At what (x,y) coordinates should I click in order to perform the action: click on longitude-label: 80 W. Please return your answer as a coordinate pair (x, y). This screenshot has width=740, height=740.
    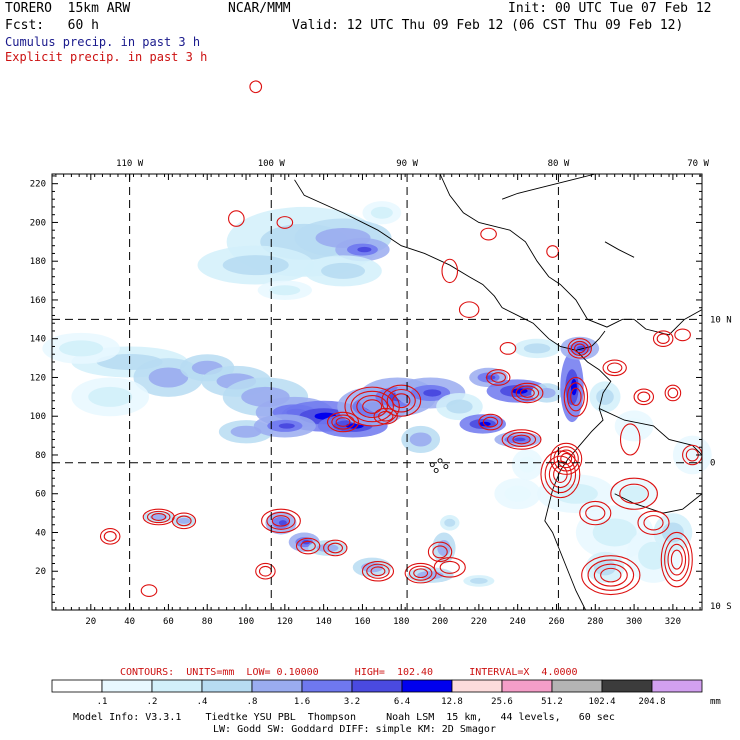
    Looking at the image, I should click on (559, 164).